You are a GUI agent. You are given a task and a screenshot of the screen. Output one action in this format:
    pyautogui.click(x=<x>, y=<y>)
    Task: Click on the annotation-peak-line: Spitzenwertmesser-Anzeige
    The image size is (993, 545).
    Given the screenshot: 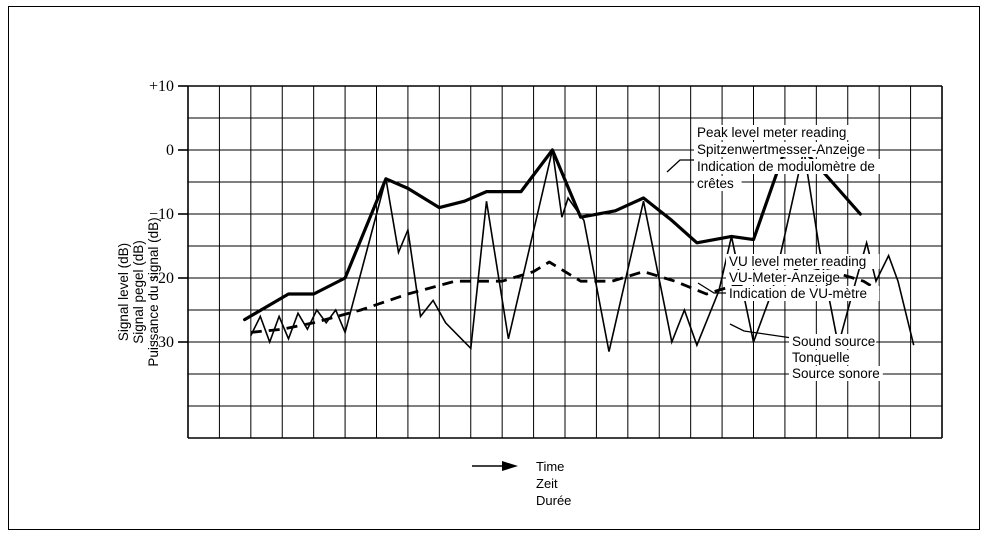 What is the action you would take?
    pyautogui.click(x=781, y=149)
    